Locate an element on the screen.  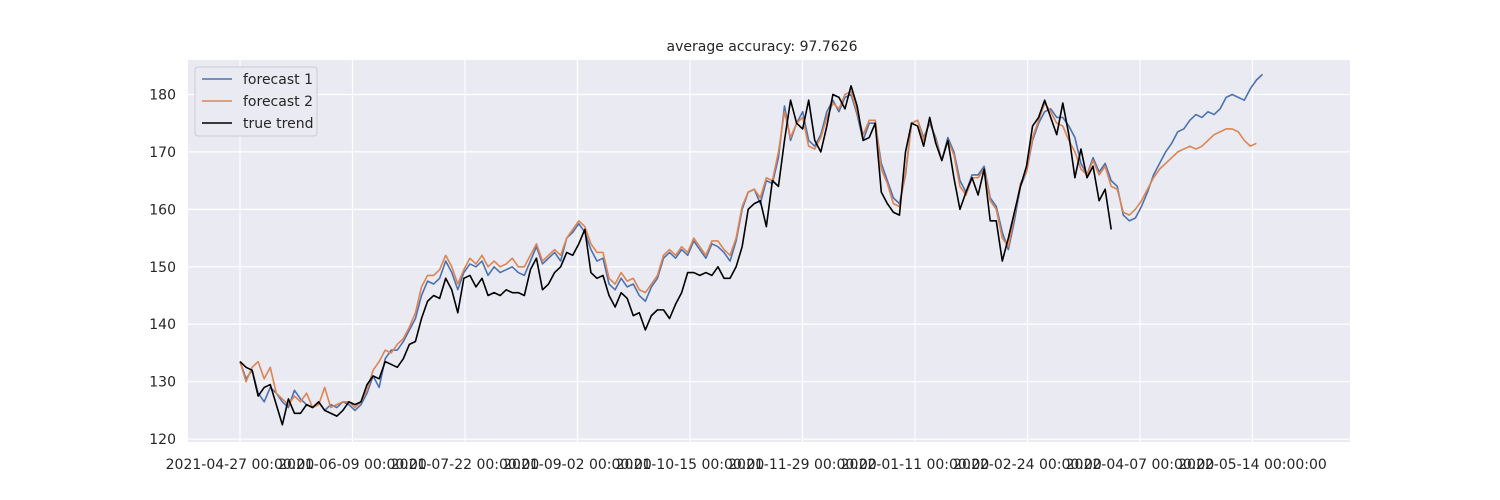
legend-label-true-trend: true trend is located at coordinates (278, 124).